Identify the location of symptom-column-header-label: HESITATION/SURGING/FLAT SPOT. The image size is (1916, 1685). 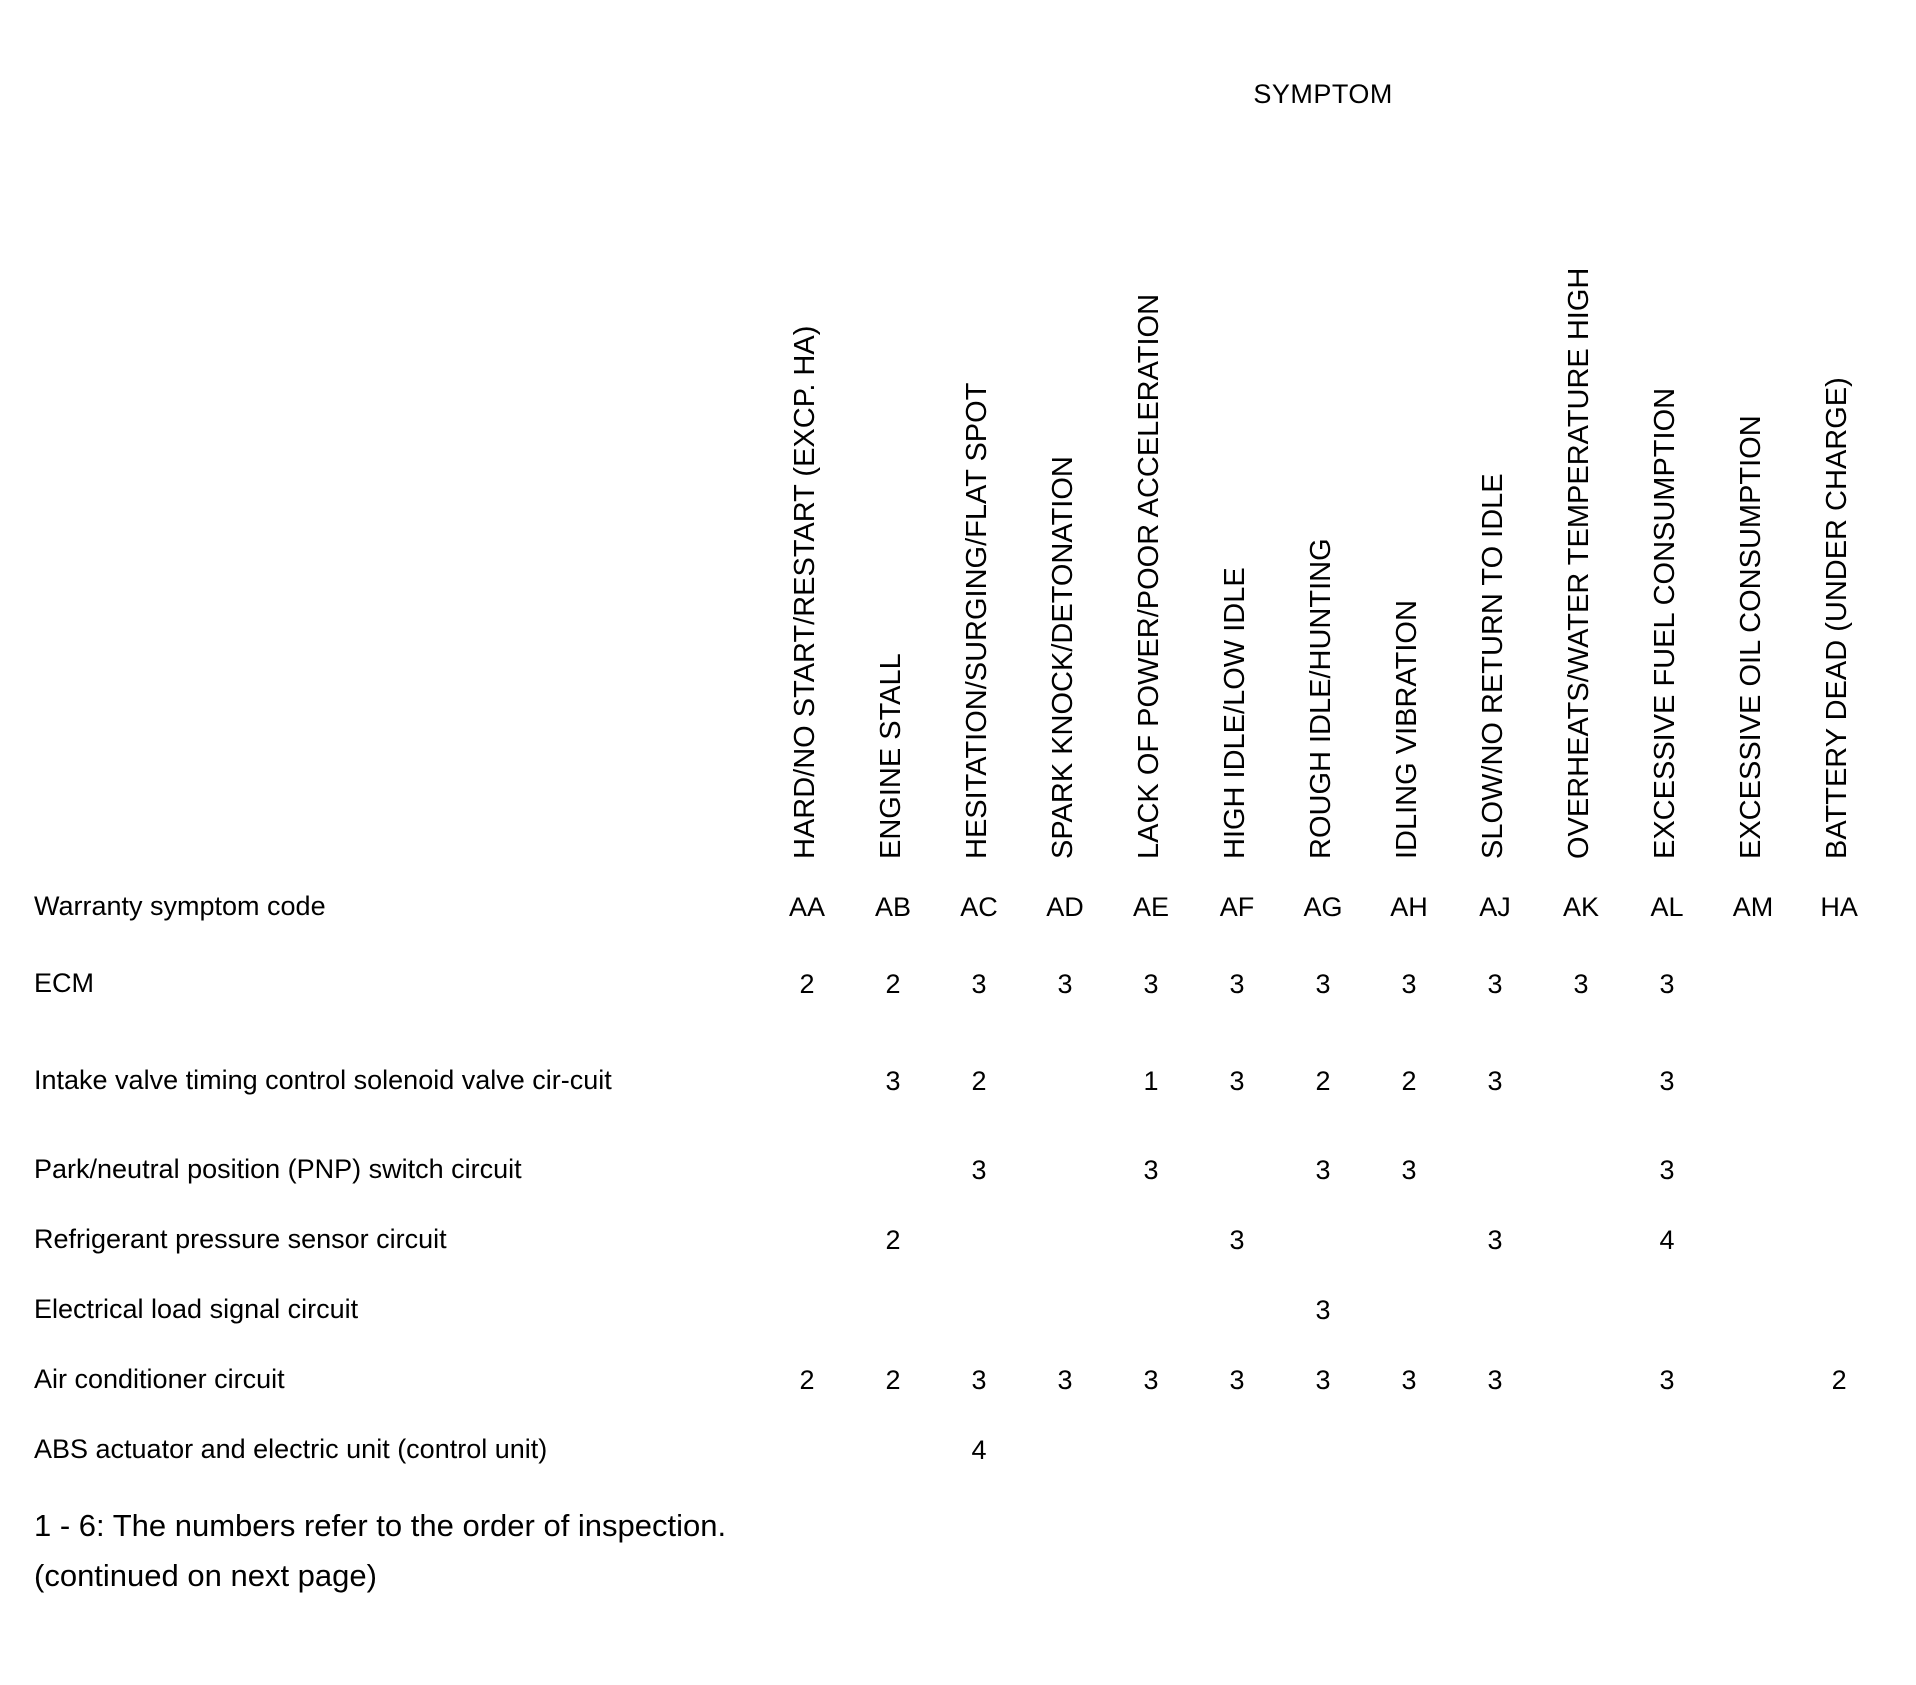
(977, 620).